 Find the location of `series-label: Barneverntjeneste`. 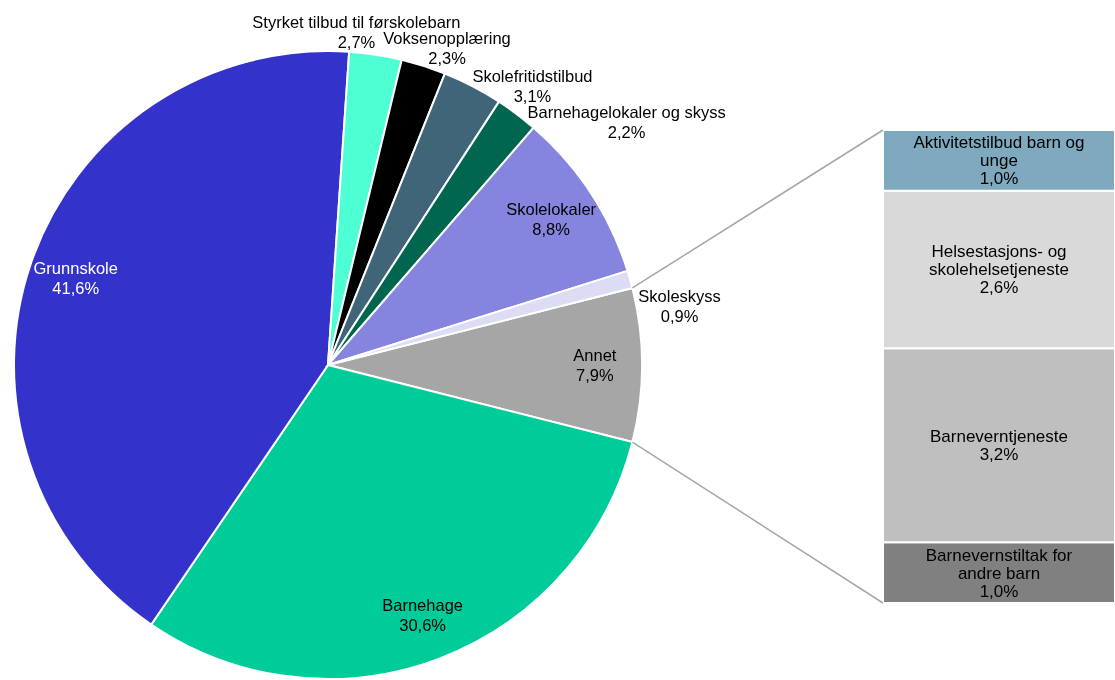

series-label: Barneverntjeneste is located at coordinates (999, 436).